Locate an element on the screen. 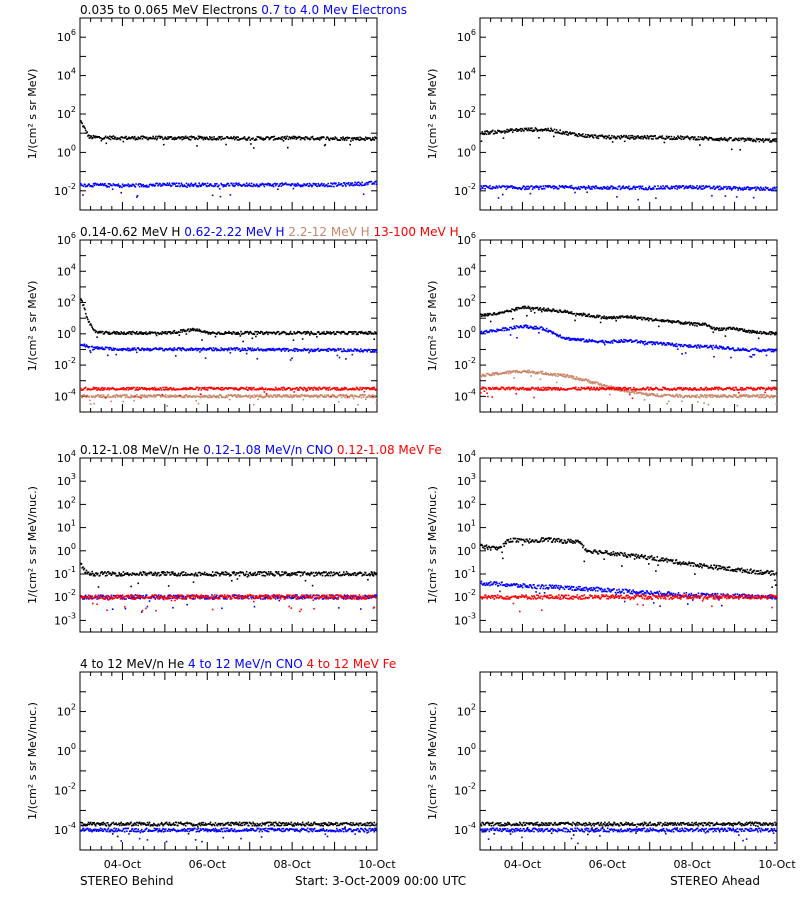  data-series is located at coordinates (228, 352).